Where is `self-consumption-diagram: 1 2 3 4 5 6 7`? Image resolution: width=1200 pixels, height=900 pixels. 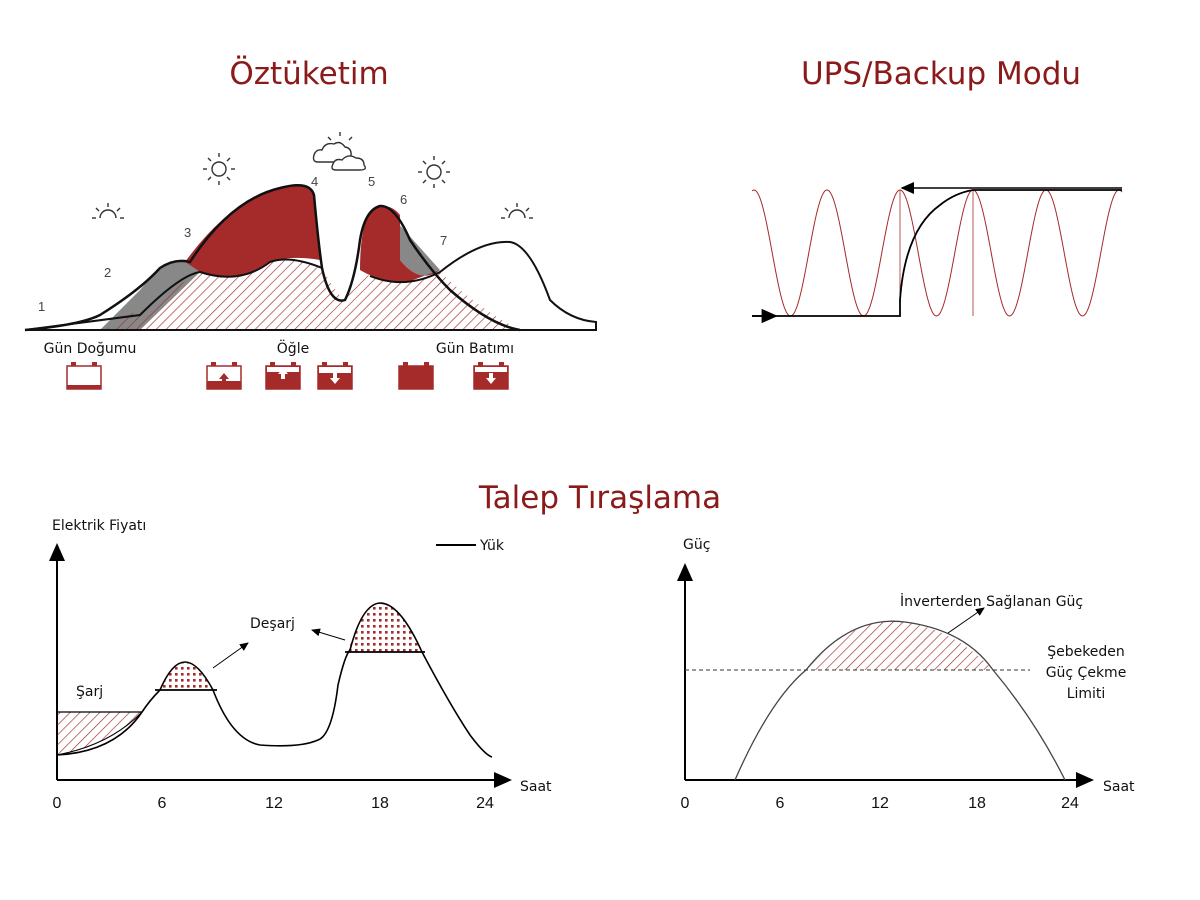 self-consumption-diagram: 1 2 3 4 5 6 7 is located at coordinates (310, 261).